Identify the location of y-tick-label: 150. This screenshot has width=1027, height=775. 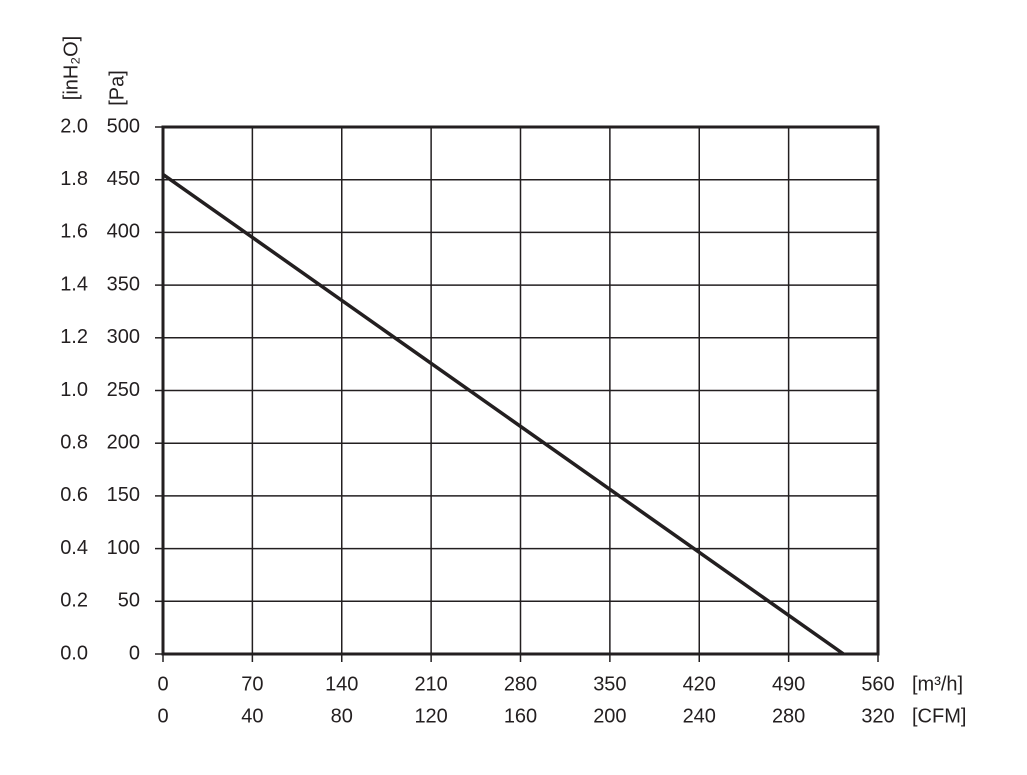
(123, 495).